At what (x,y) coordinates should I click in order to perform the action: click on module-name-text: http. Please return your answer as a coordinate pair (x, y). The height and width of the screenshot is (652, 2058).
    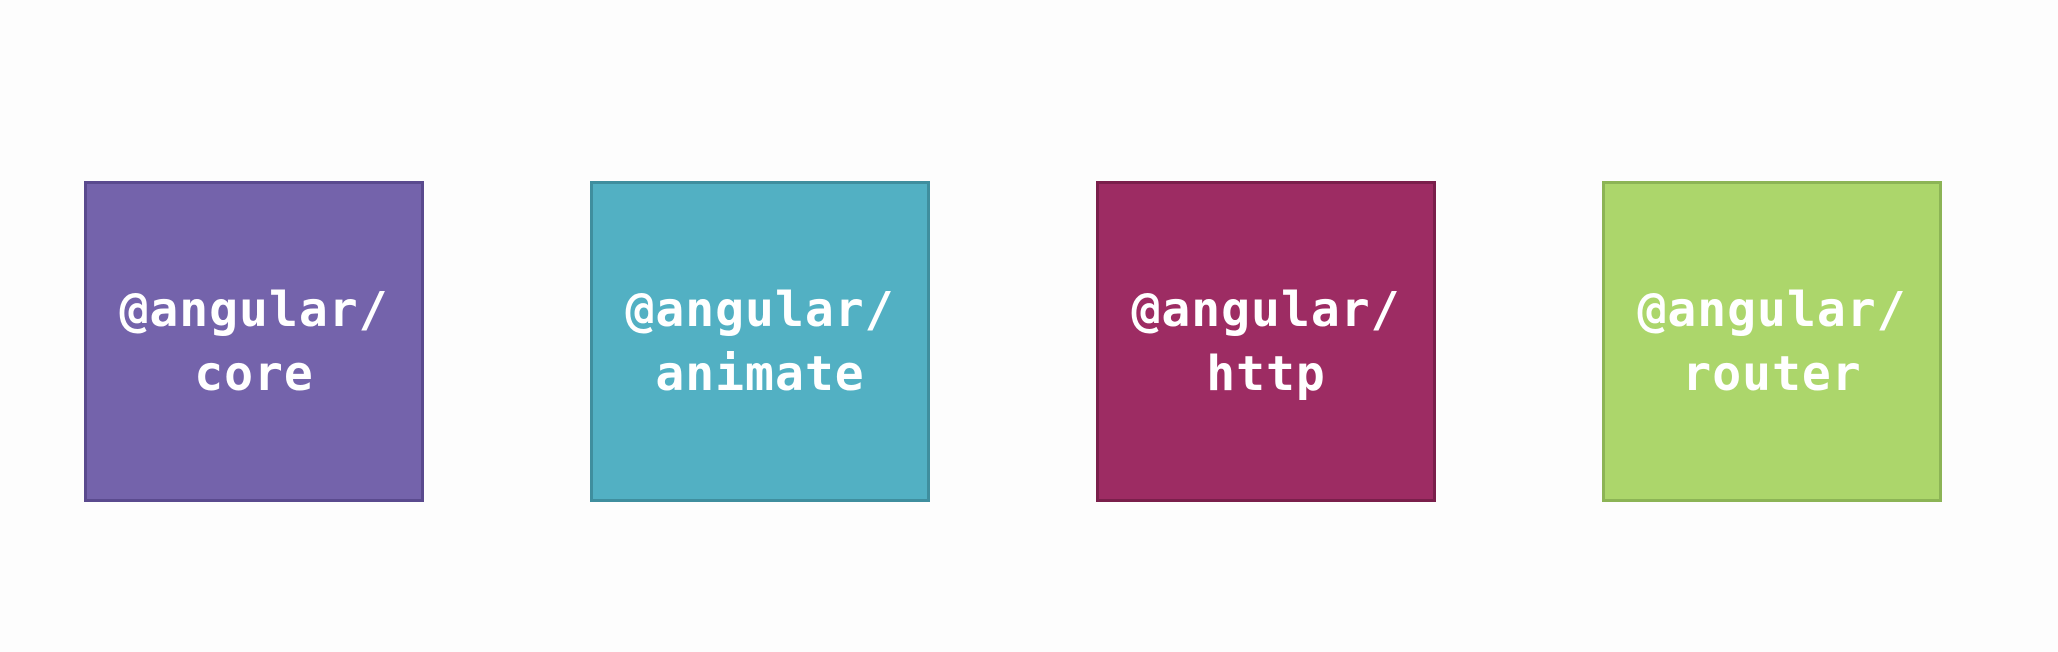
    Looking at the image, I should click on (1266, 373).